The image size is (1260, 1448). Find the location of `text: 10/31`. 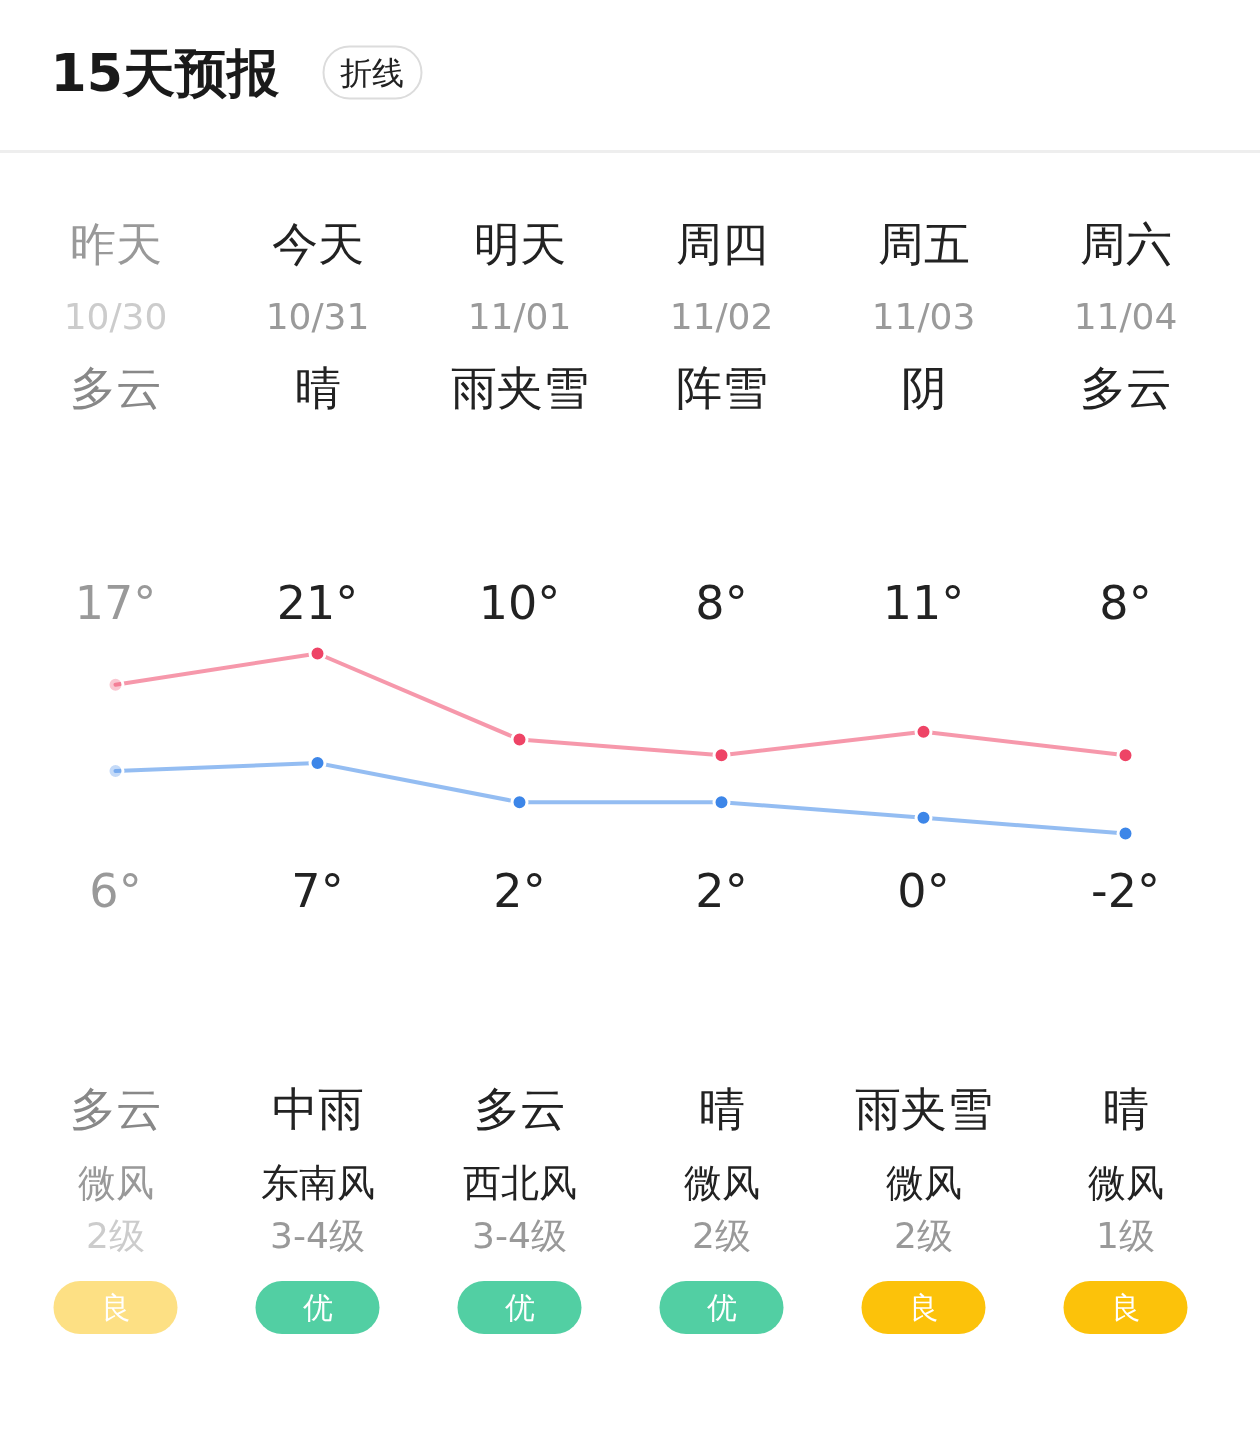

text: 10/31 is located at coordinates (317, 316).